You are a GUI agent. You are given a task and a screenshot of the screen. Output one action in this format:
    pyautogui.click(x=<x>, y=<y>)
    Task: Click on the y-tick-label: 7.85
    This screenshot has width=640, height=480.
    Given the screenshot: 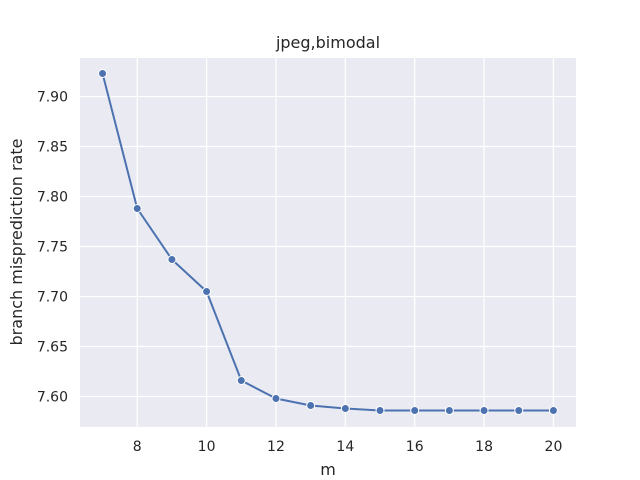 What is the action you would take?
    pyautogui.click(x=52, y=148)
    